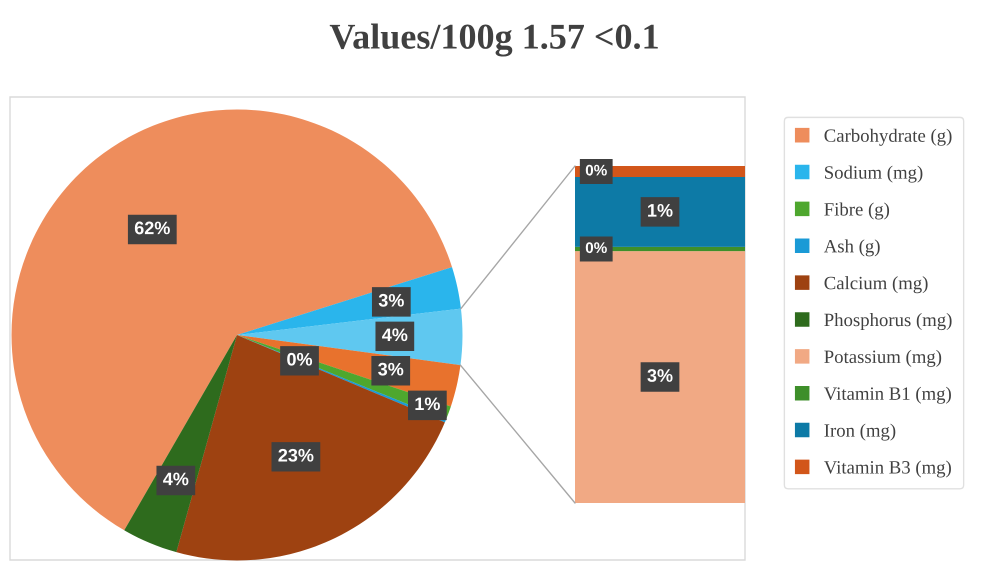 Image resolution: width=989 pixels, height=565 pixels. I want to click on legend-label: Phosphorus (mg), so click(888, 321).